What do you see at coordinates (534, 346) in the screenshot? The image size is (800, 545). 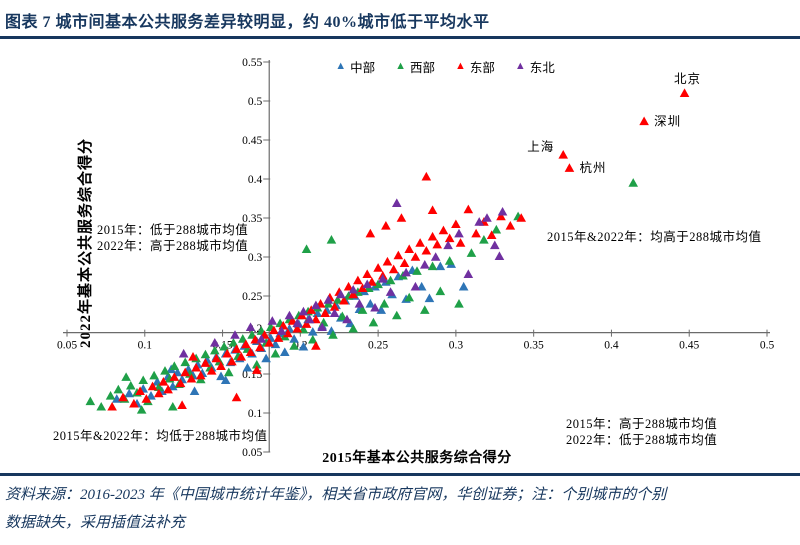 I see `x-tick-label: 0.35` at bounding box center [534, 346].